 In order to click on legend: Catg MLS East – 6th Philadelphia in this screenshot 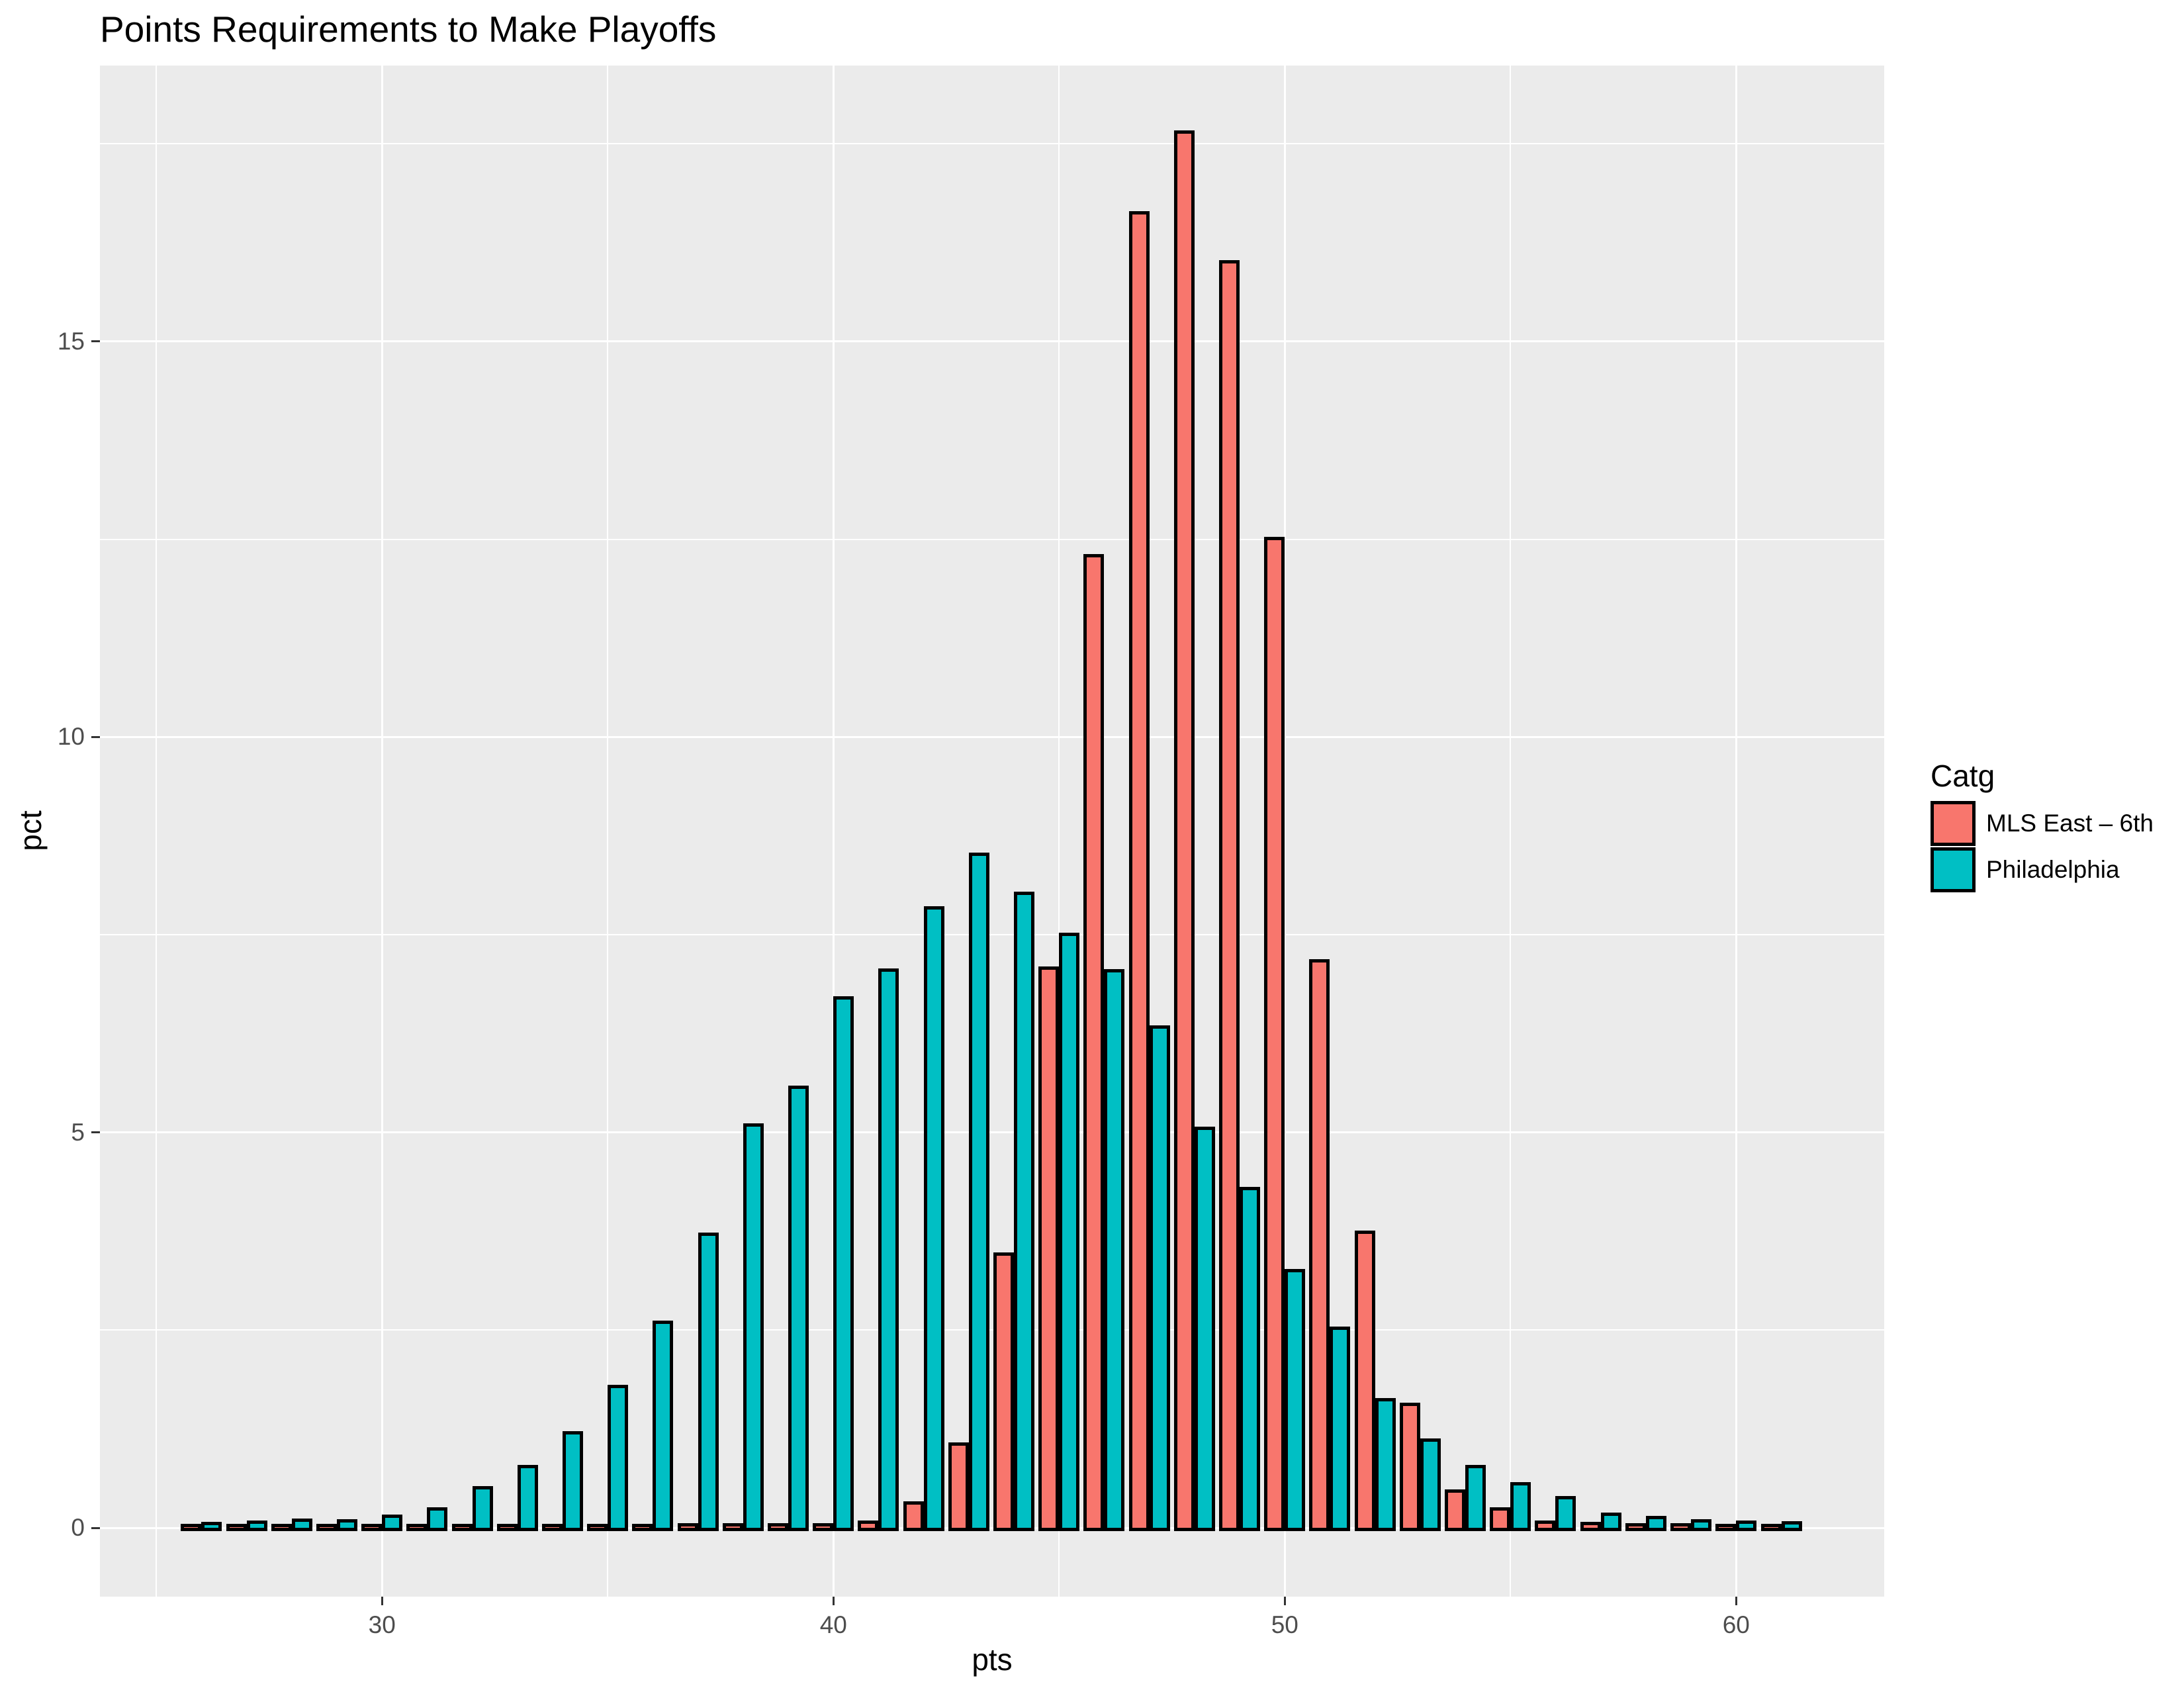, I will do `click(2056, 826)`.